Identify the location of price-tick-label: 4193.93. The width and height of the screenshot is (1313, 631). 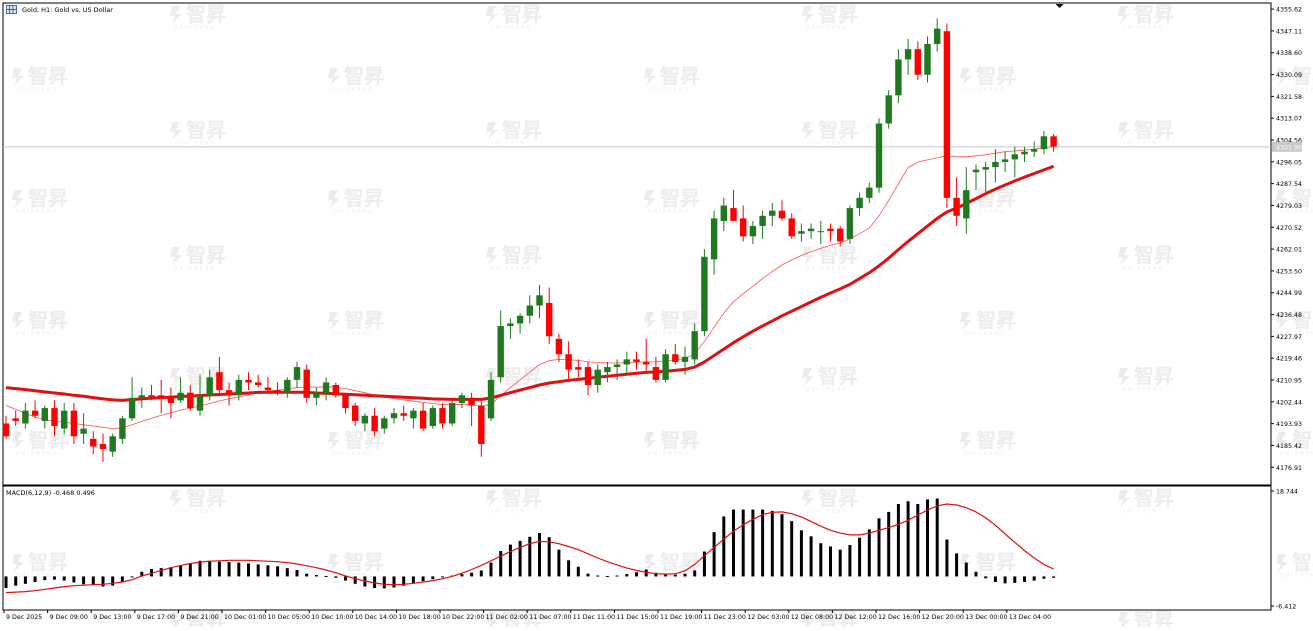
(1289, 424).